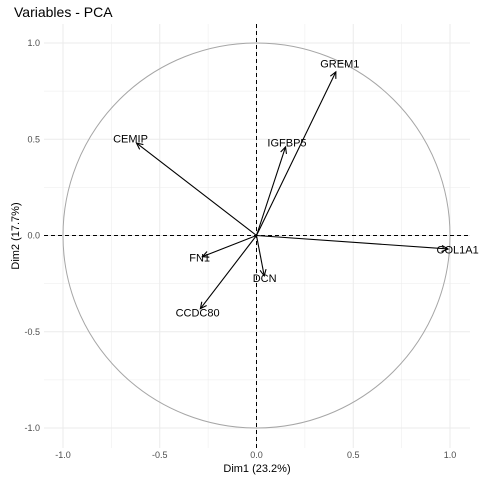  What do you see at coordinates (63, 12) in the screenshot?
I see `chart-title: Variables - PCA` at bounding box center [63, 12].